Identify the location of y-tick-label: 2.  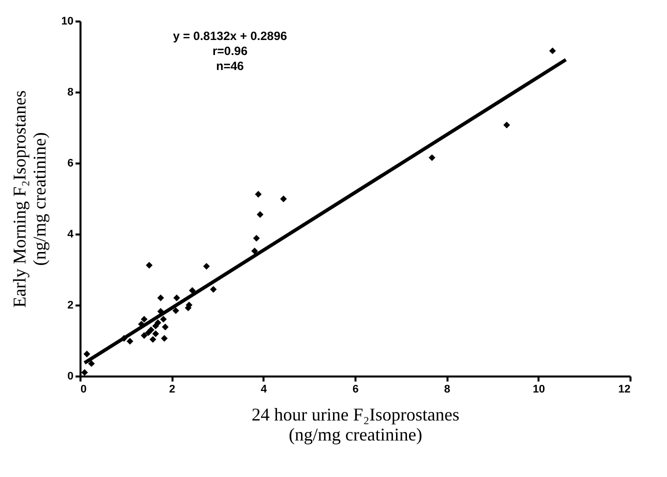
(70, 306).